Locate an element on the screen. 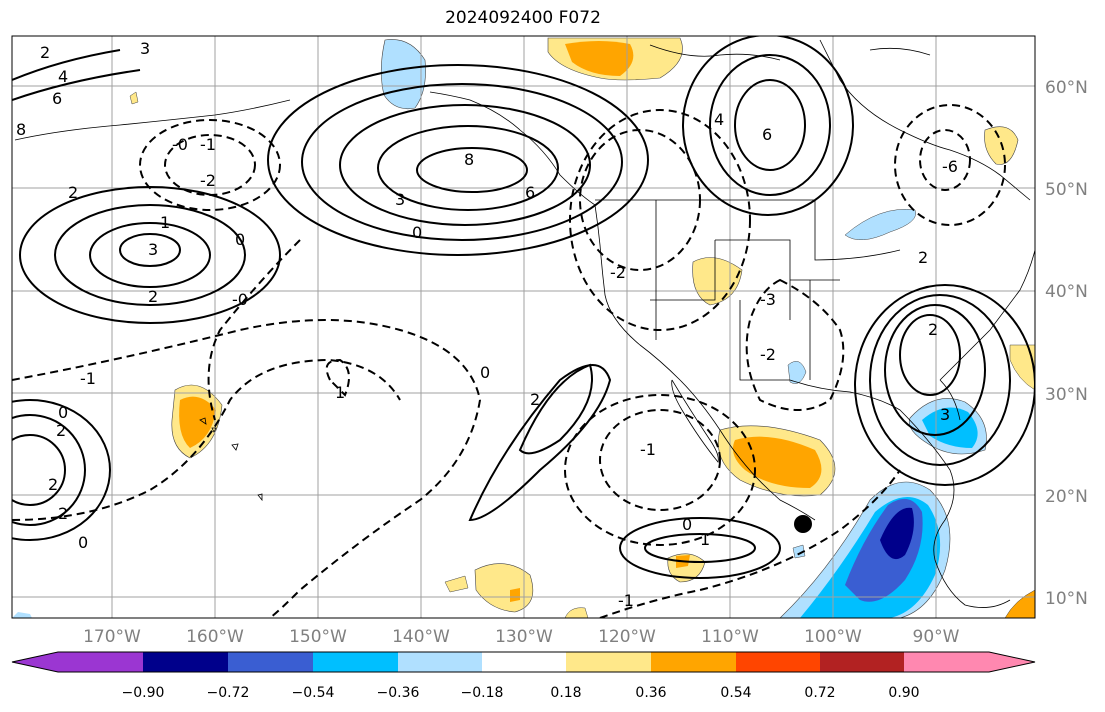 The width and height of the screenshot is (1105, 712). colorbar-under-arrow is located at coordinates (35, 662).